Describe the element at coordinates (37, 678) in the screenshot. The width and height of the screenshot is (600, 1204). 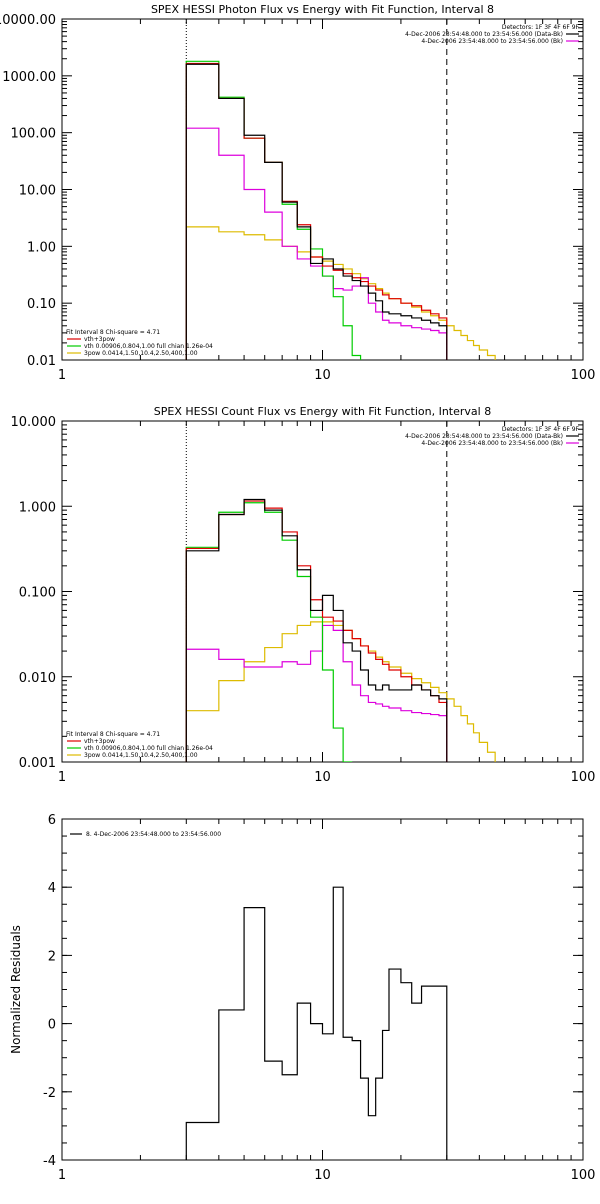
I see `y-tick-label: 0.010` at that location.